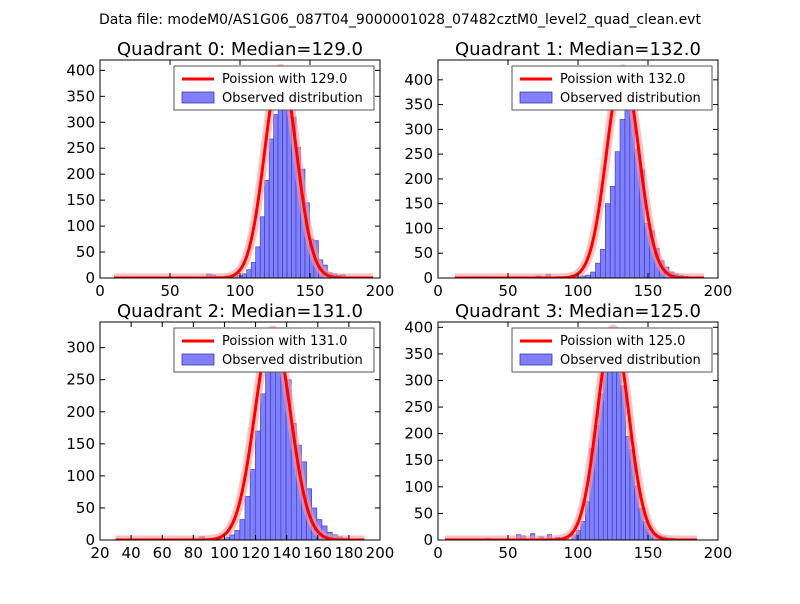 This screenshot has height=604, width=800. Describe the element at coordinates (578, 49) in the screenshot. I see `quadrant-1-title: Quadrant 1: Median=132.0` at that location.